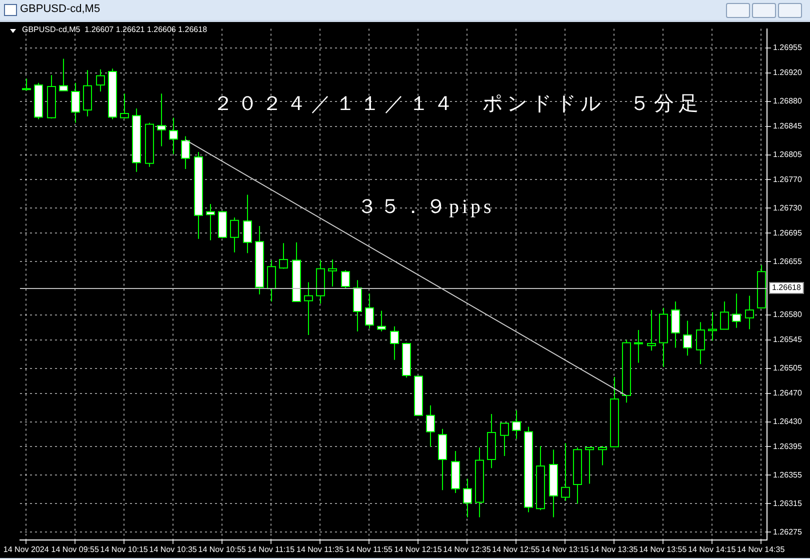 This screenshot has height=559, width=810. What do you see at coordinates (115, 29) in the screenshot?
I see `chart-subtitle: GBPUSD-cd,M5 1.26607 1.26621 1.26606 1.26618` at bounding box center [115, 29].